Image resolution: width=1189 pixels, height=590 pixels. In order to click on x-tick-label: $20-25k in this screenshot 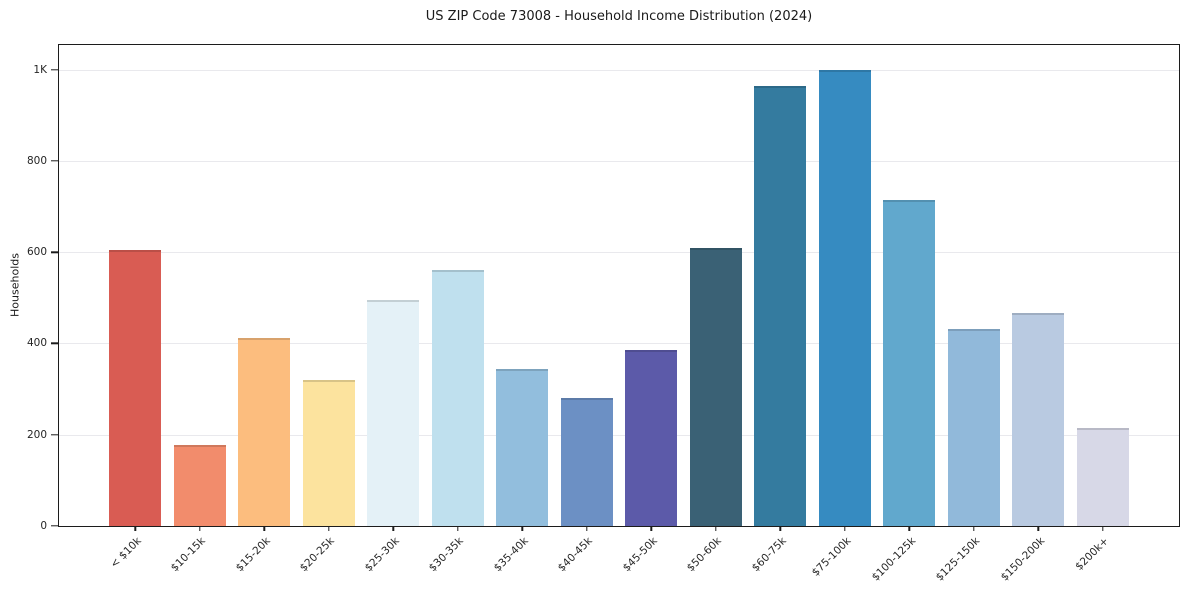, I will do `click(318, 555)`.